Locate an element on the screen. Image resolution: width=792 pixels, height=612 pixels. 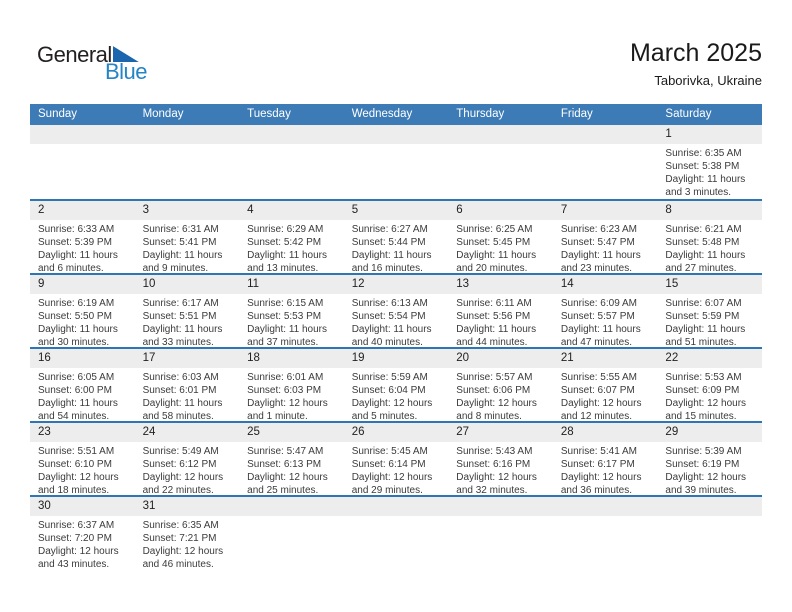
day-number: 13 is located at coordinates (500, 284).